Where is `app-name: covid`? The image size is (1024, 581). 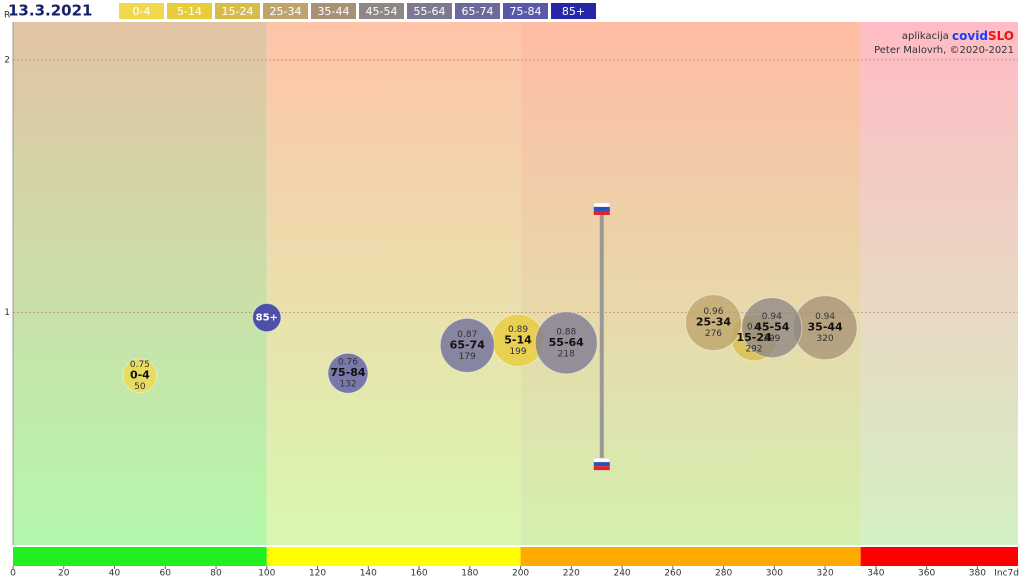 app-name: covid is located at coordinates (970, 36).